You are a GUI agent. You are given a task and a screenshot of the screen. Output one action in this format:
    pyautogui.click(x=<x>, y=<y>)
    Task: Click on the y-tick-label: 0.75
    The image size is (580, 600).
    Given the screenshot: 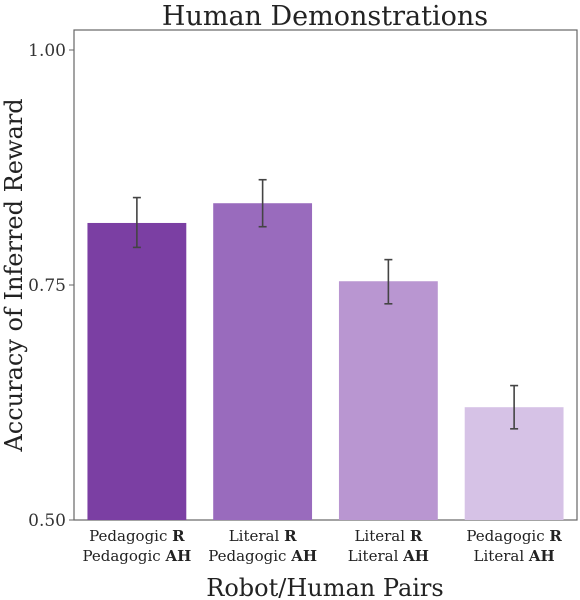 What is the action you would take?
    pyautogui.click(x=47, y=286)
    